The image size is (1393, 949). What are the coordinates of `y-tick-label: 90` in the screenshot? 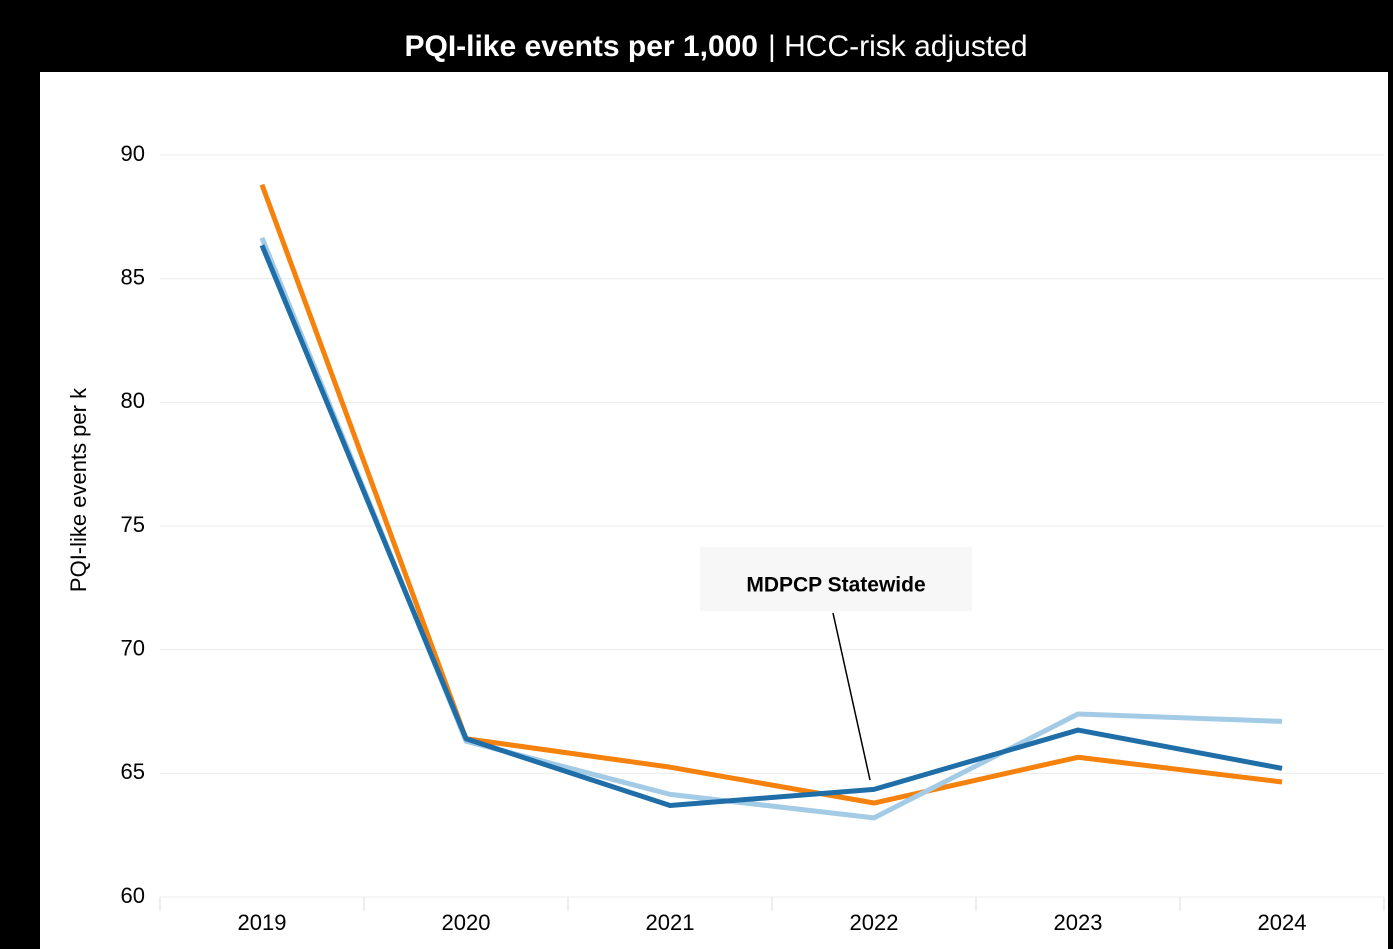 It's located at (133, 153).